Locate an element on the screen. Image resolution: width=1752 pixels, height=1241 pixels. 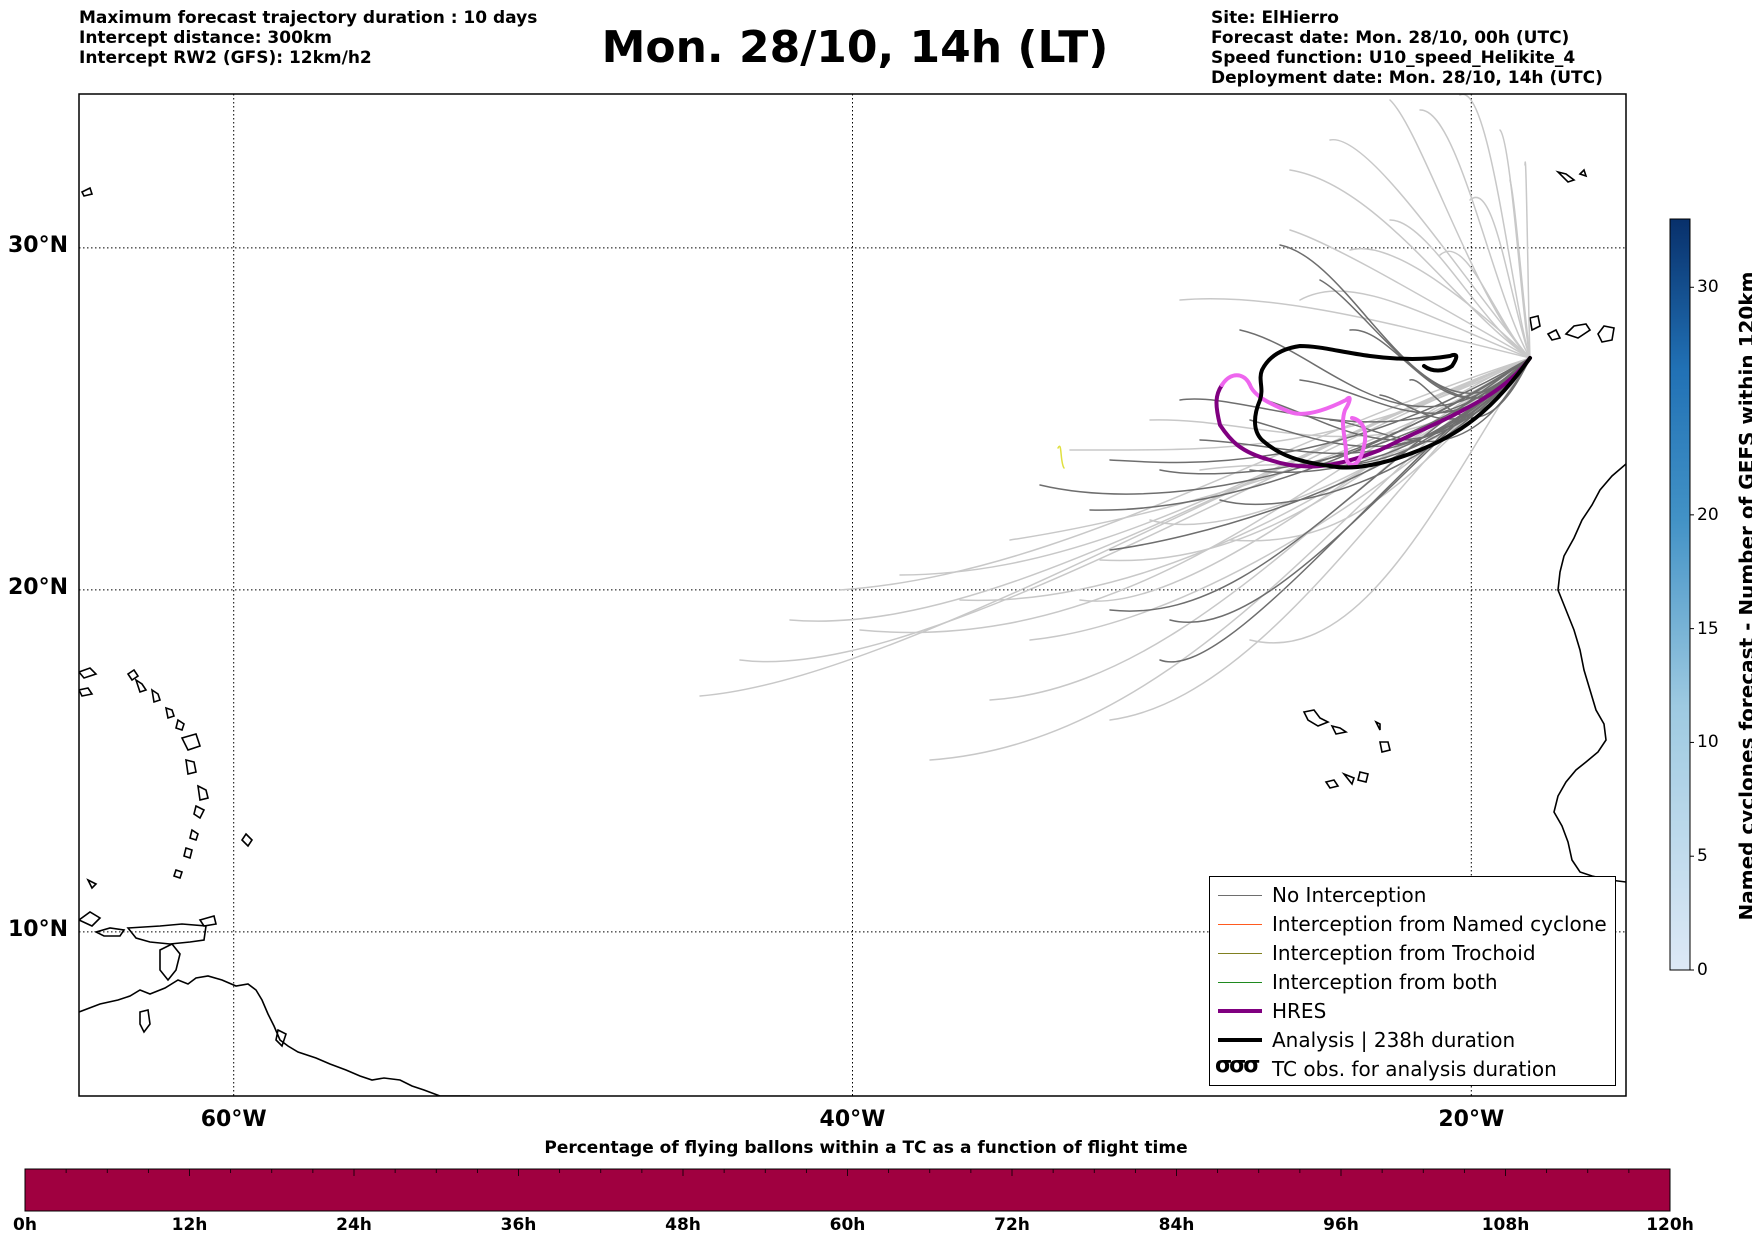
legend-label: HRES is located at coordinates (1299, 1011).